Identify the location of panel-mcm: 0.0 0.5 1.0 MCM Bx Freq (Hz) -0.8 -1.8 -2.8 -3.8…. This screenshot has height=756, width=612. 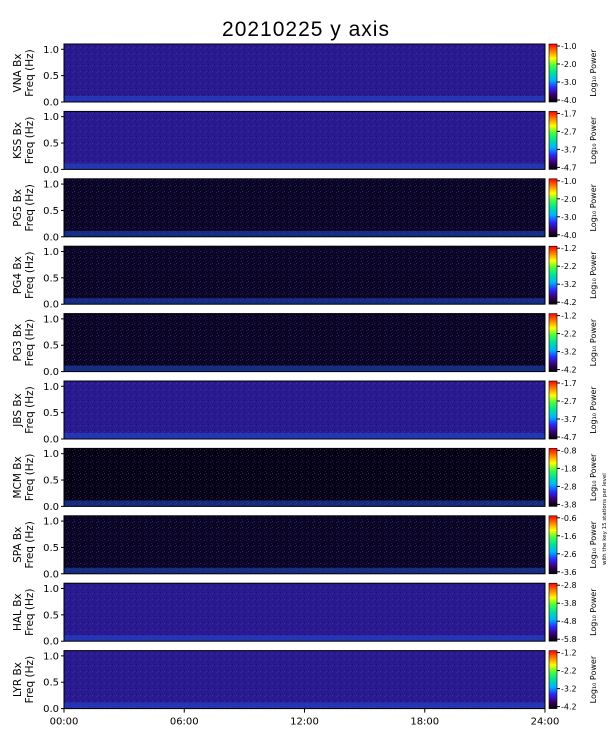
(305, 479).